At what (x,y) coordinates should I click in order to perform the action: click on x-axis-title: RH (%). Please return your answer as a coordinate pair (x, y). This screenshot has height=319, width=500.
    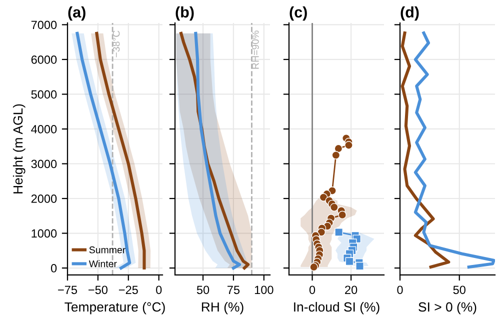
    Looking at the image, I should click on (223, 308).